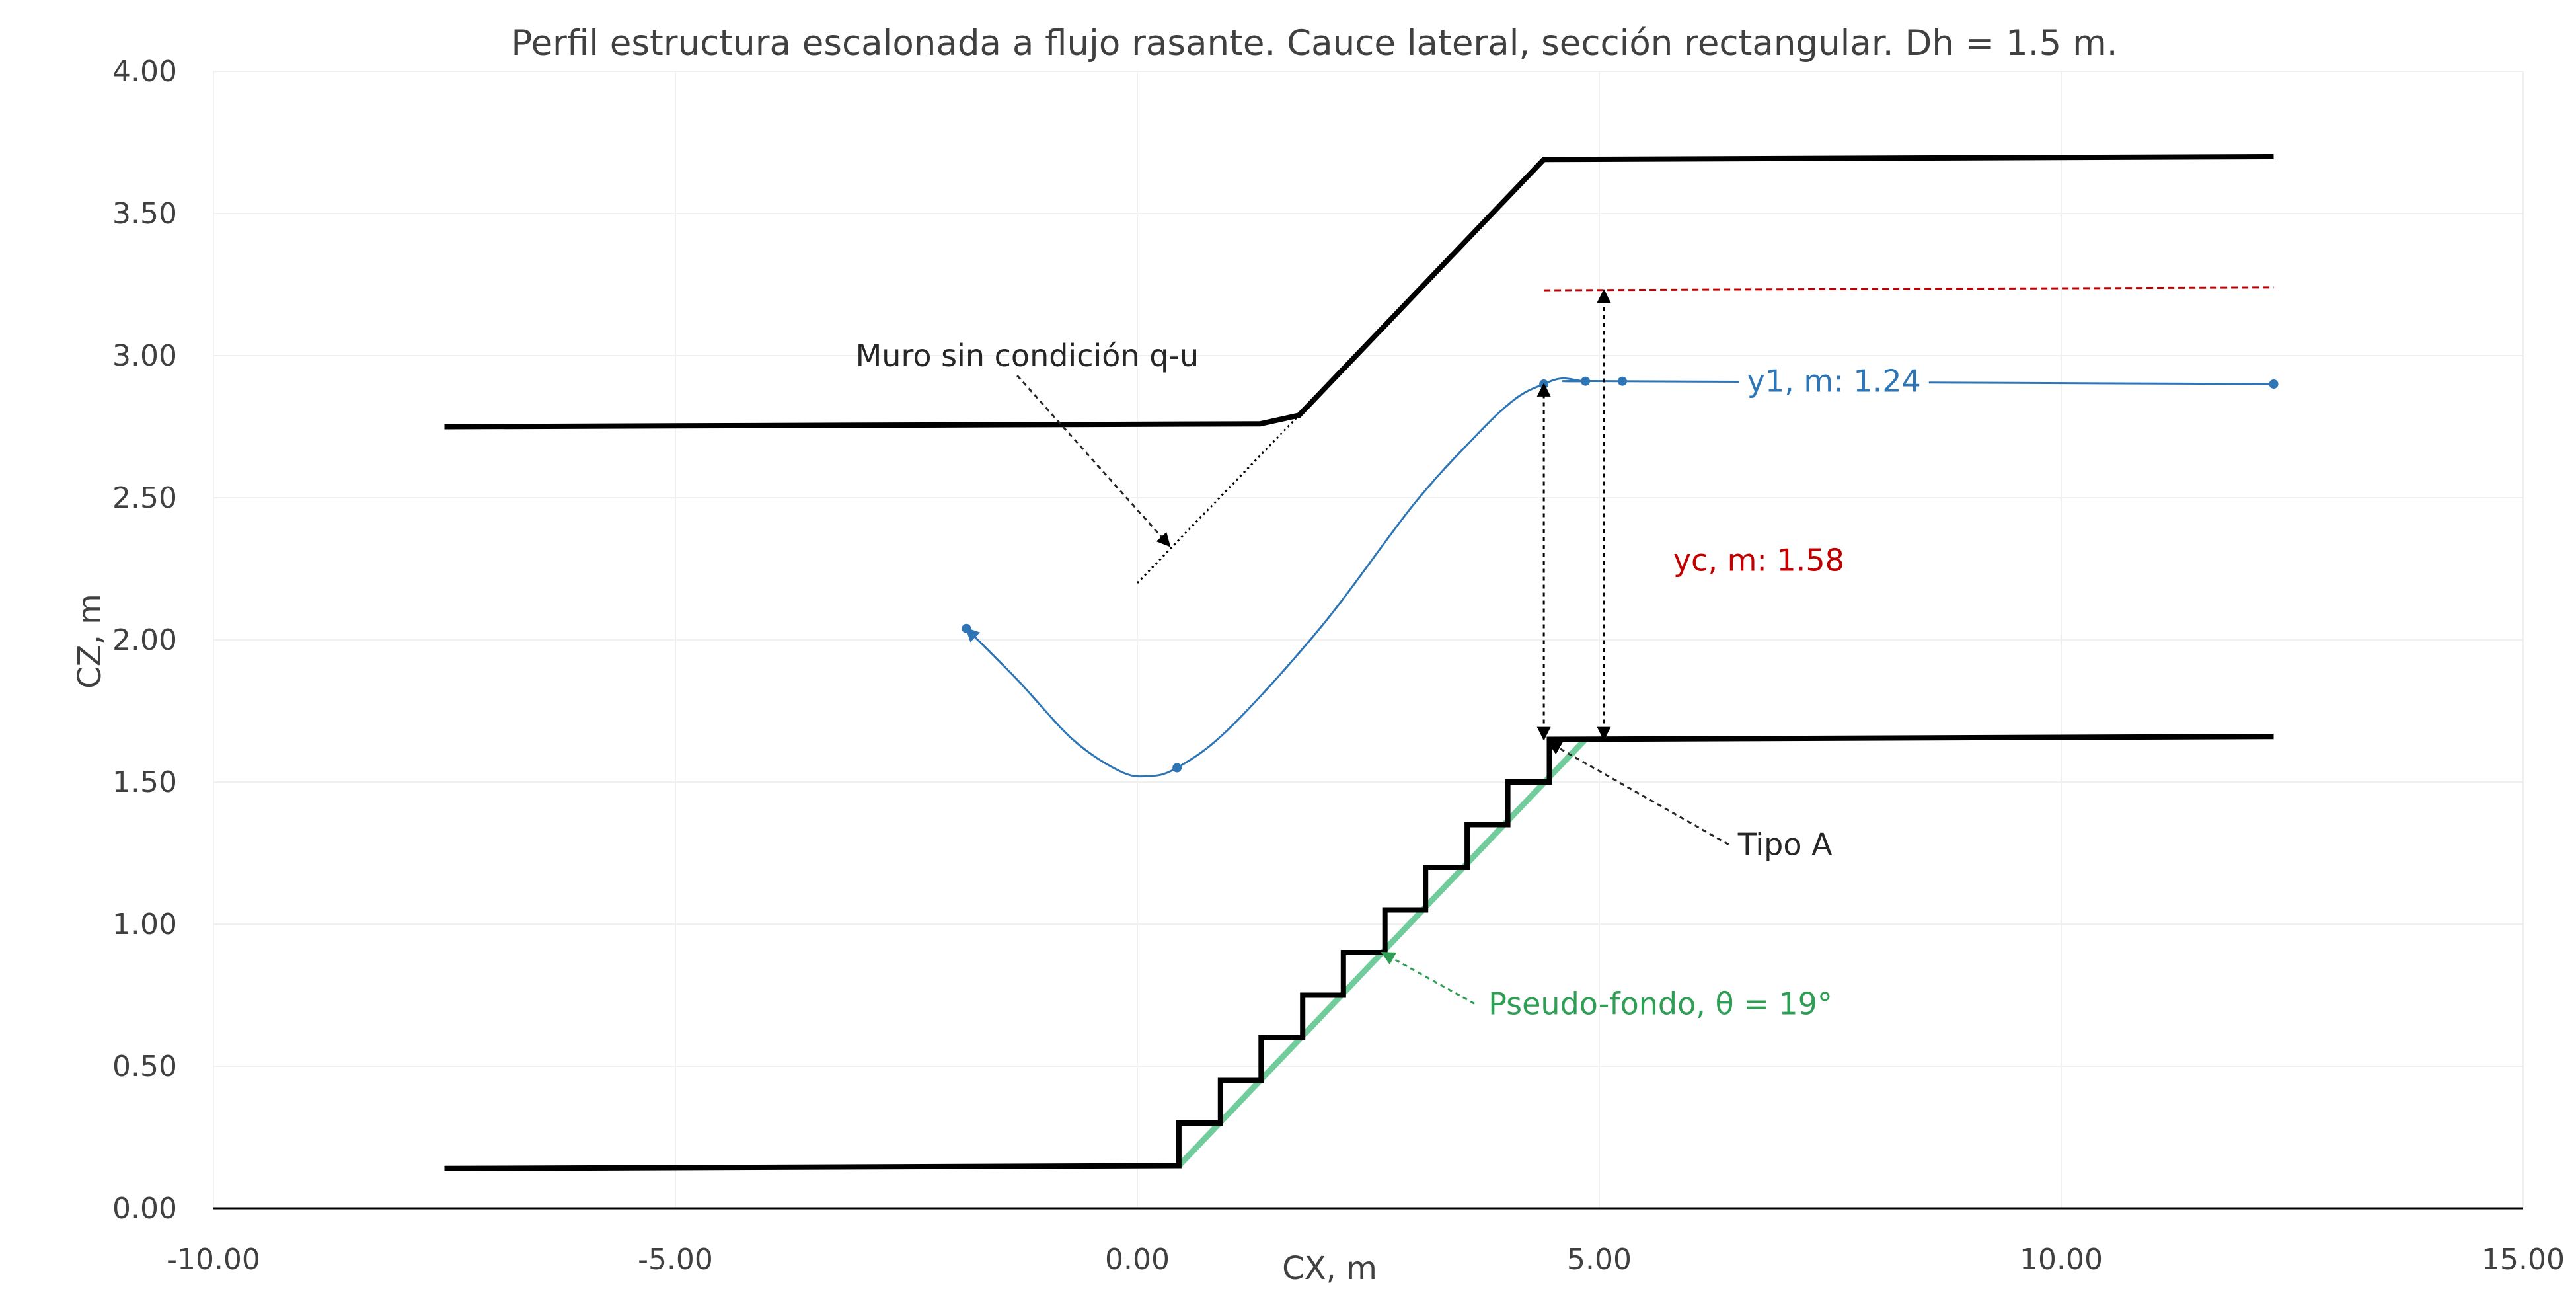 Image resolution: width=2576 pixels, height=1289 pixels. I want to click on y-tick-label: 3.50, so click(144, 214).